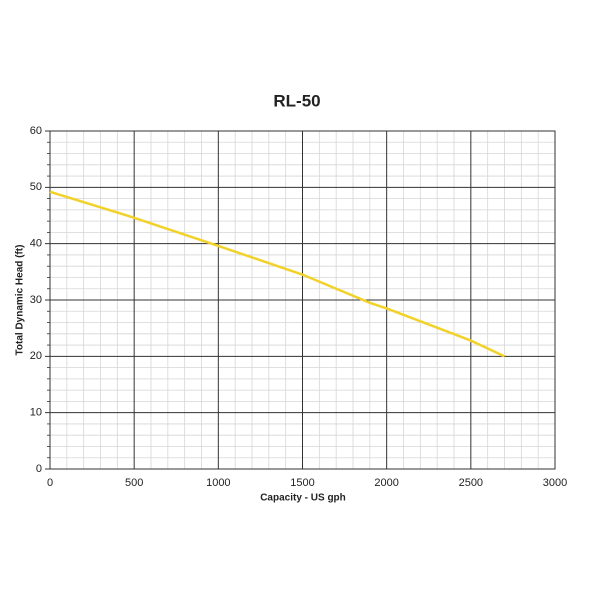  Describe the element at coordinates (36, 131) in the screenshot. I see `y-tick-label: 60` at that location.